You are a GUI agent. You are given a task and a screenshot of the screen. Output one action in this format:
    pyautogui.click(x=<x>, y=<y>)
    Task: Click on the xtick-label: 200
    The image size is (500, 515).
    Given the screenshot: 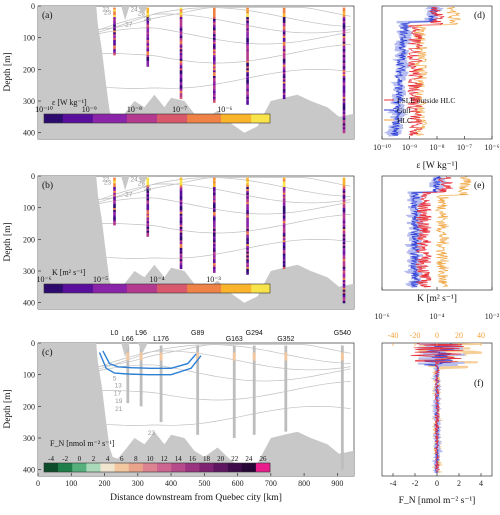 What is the action you would take?
    pyautogui.click(x=105, y=483)
    